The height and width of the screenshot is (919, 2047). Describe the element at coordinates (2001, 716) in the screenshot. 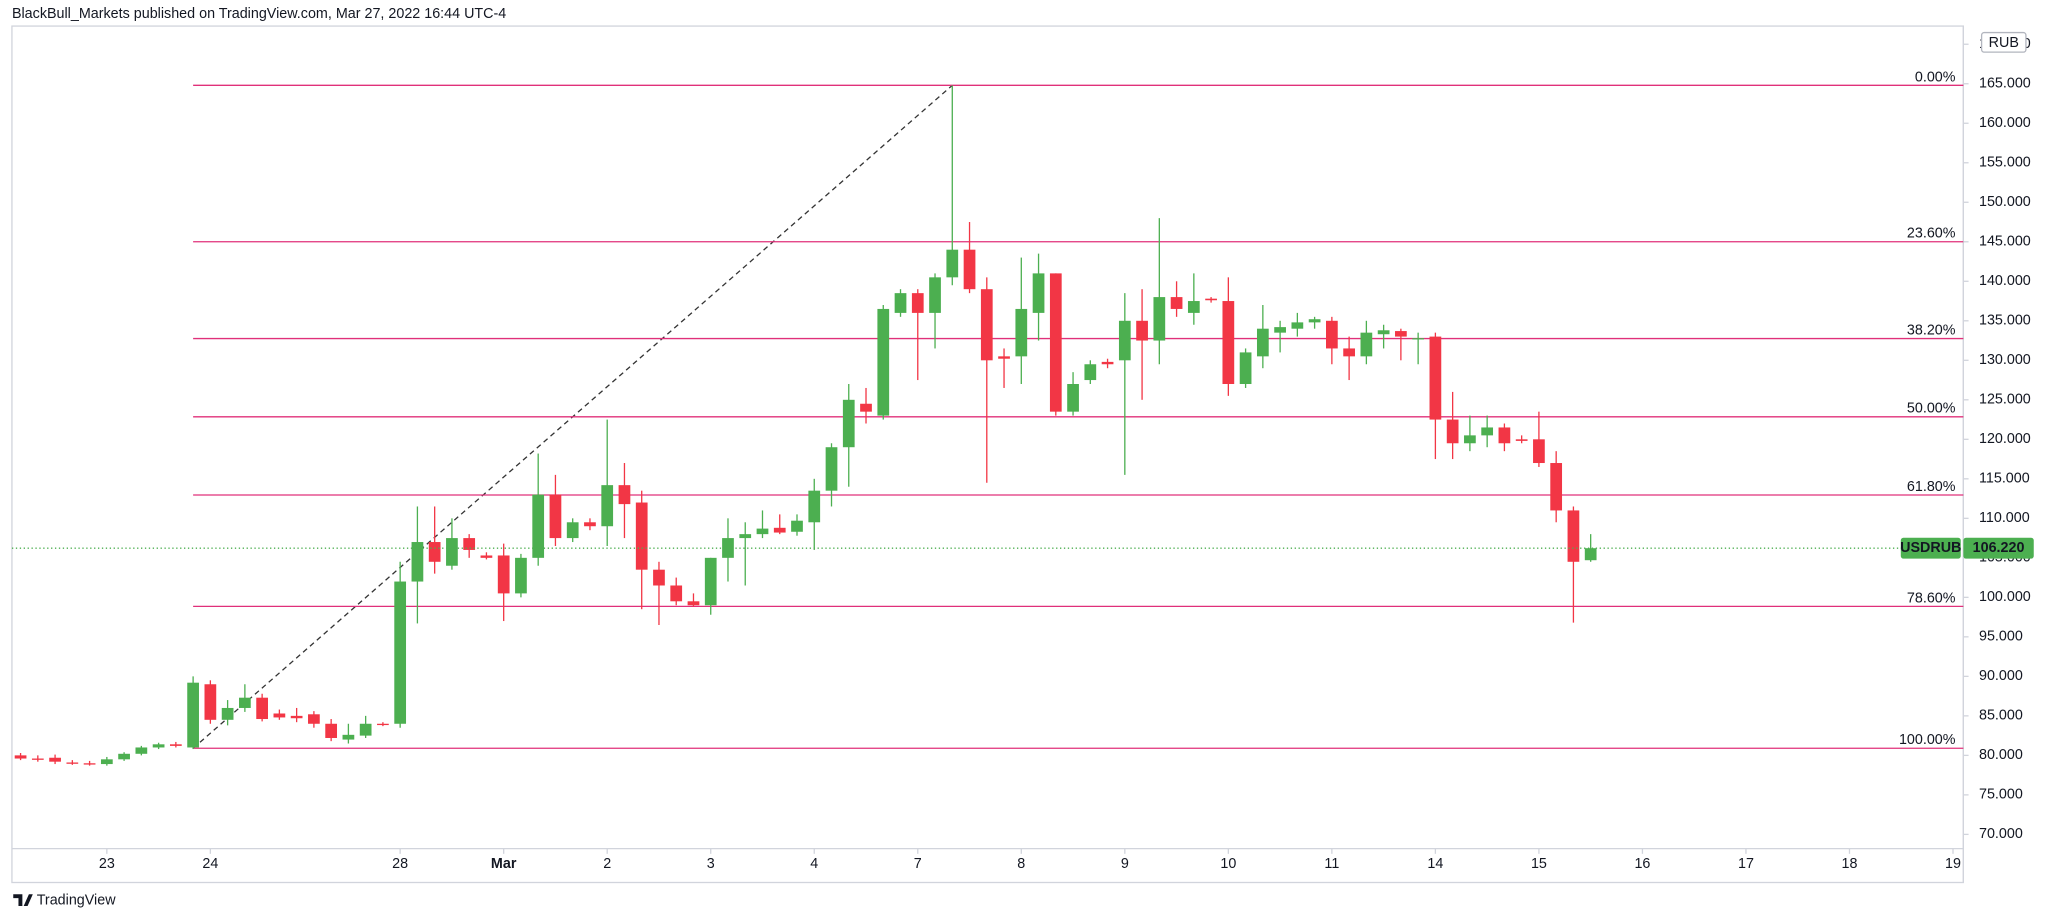

I see `y-tick-label: 85.000` at that location.